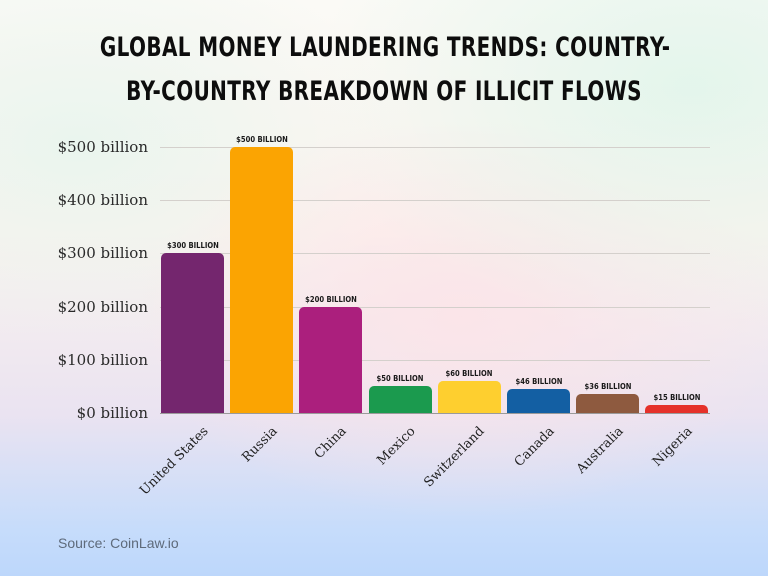 The image size is (768, 576). Describe the element at coordinates (396, 446) in the screenshot. I see `x-tick-label: Mexico` at that location.